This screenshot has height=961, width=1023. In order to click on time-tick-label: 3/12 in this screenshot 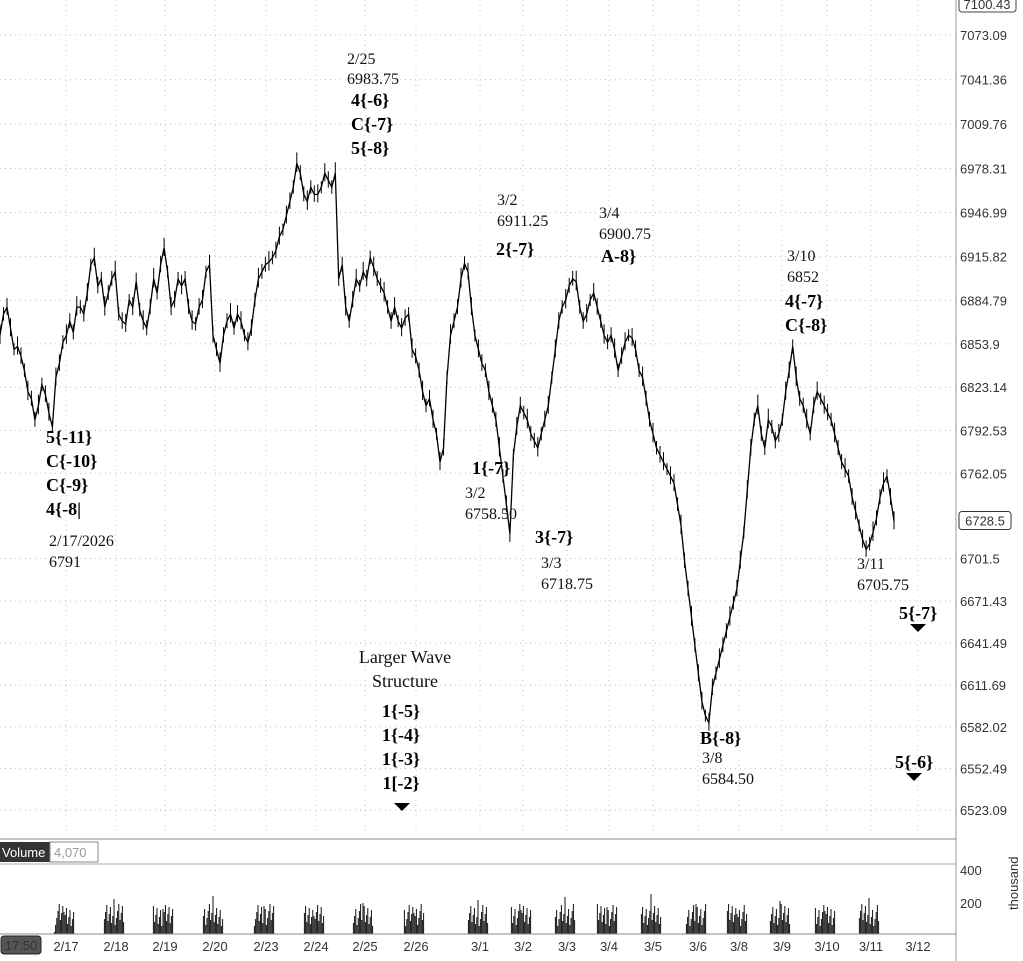, I will do `click(917, 946)`.